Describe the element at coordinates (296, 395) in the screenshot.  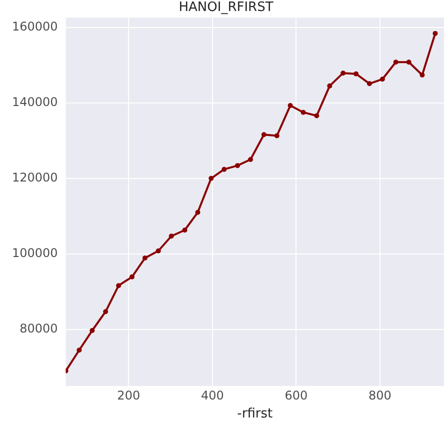
I see `x-tick-label: 600` at that location.